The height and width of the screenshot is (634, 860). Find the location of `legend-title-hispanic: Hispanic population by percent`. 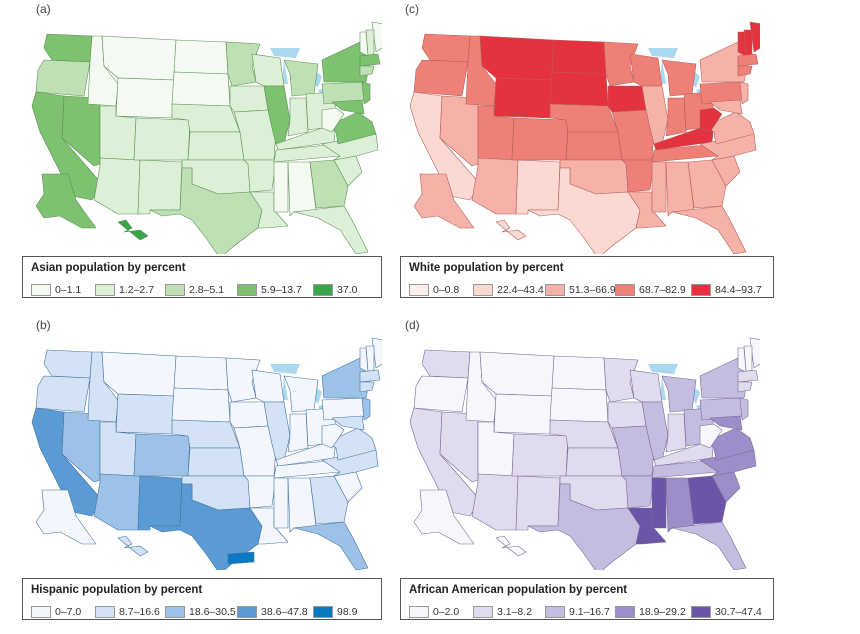

legend-title-hispanic: Hispanic population by percent is located at coordinates (117, 590).